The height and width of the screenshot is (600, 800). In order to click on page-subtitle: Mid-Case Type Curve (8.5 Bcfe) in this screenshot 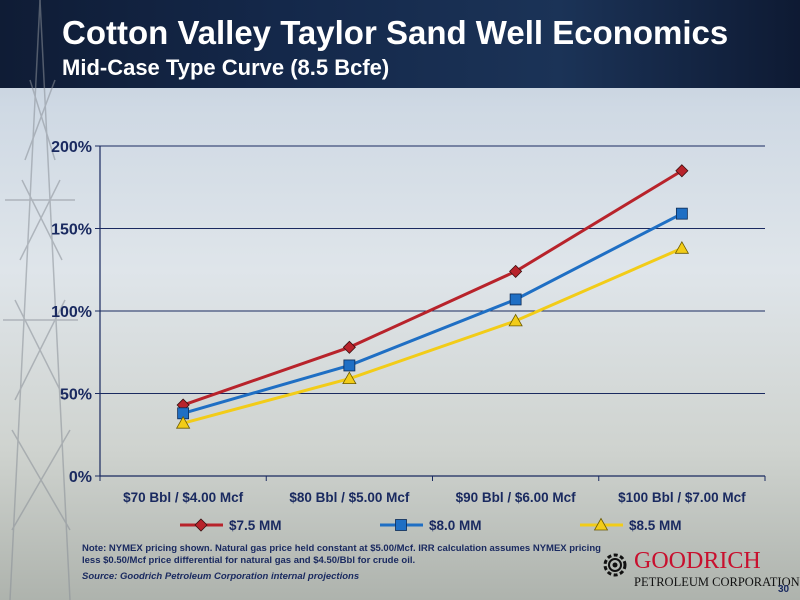, I will do `click(226, 67)`.